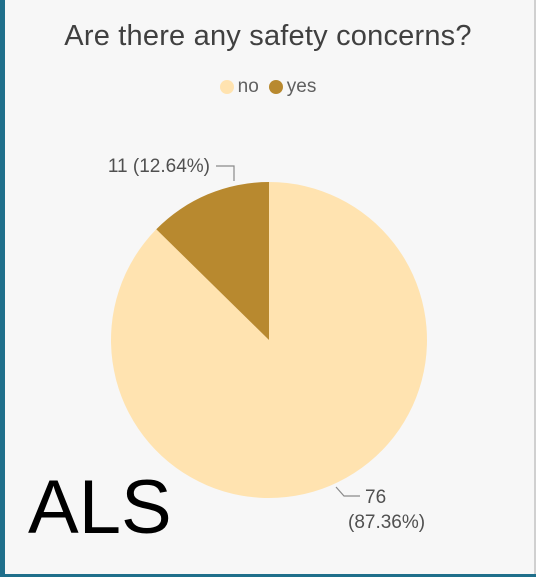  I want to click on legend-label-yes: yes, so click(301, 86).